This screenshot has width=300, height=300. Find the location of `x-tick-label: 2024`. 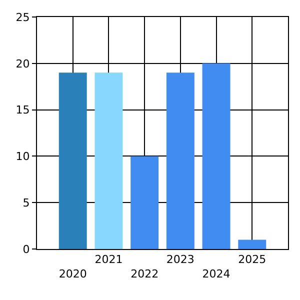

x-tick-label: 2024 is located at coordinates (216, 274).